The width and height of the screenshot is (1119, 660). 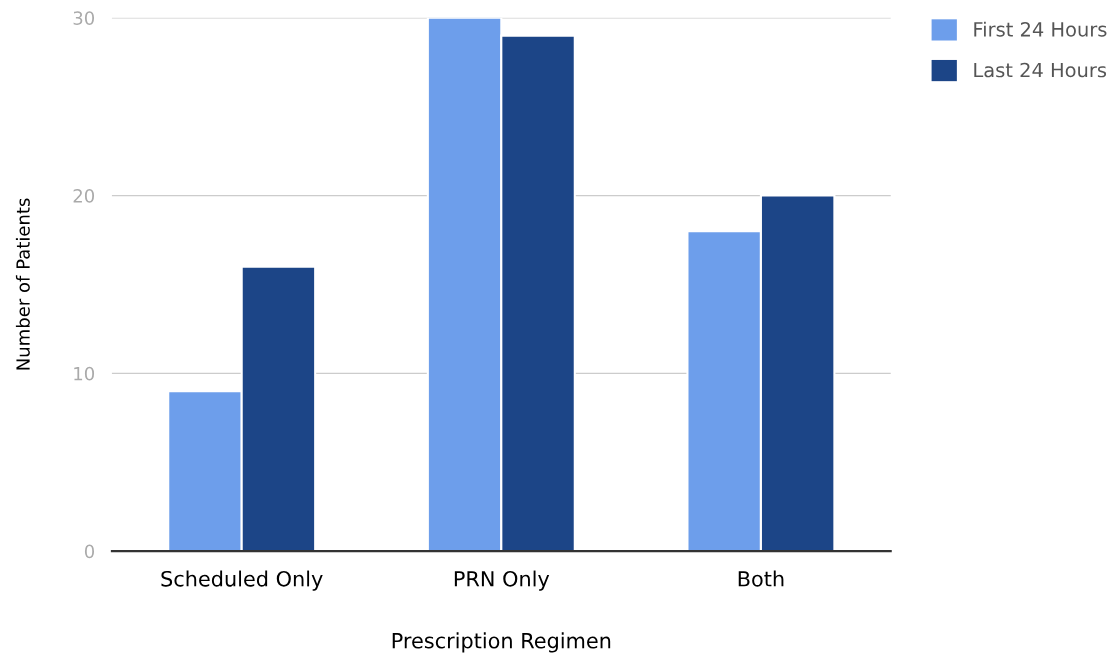 I want to click on x-axis-title: Prescription Regimen, so click(x=501, y=642).